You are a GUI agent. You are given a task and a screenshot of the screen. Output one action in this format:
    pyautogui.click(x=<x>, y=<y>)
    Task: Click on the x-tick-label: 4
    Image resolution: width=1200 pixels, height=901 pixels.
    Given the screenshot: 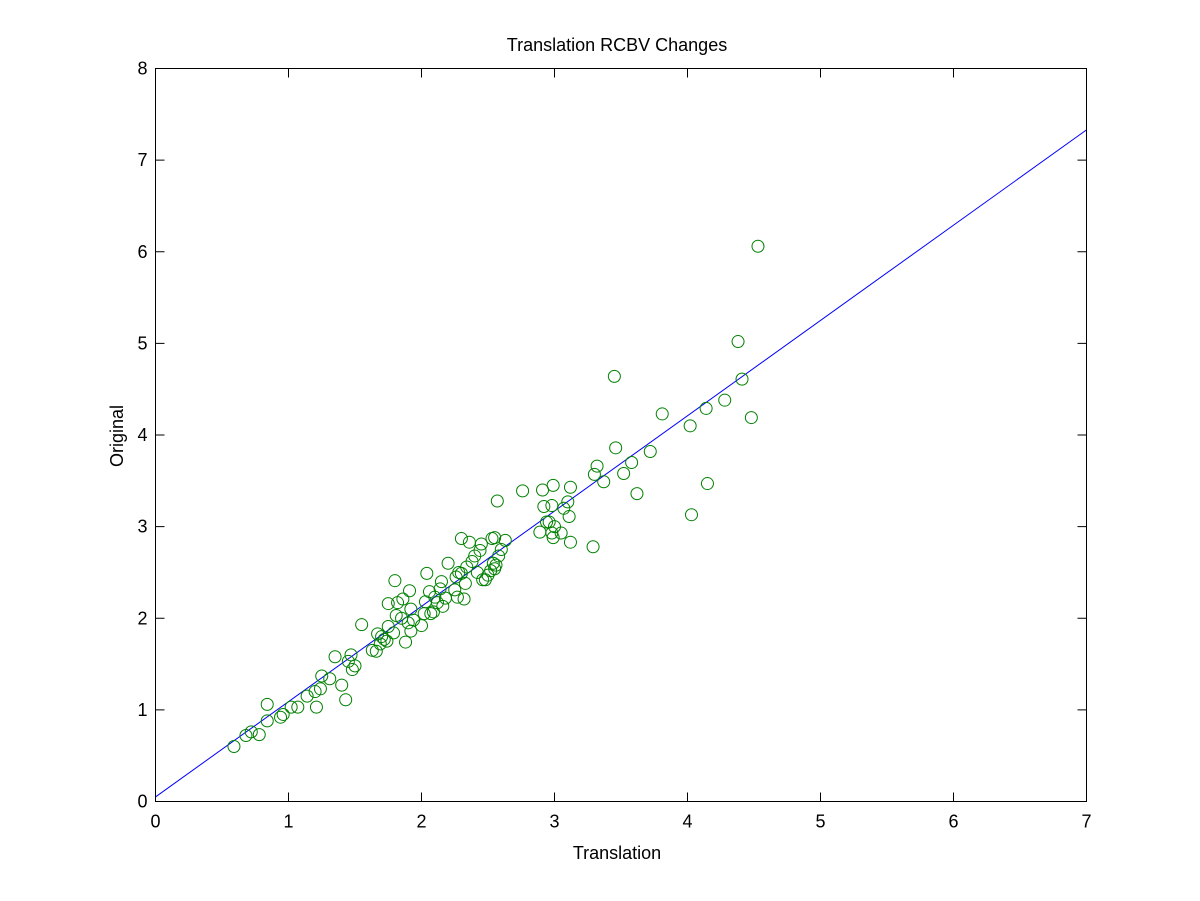 What is the action you would take?
    pyautogui.click(x=687, y=822)
    